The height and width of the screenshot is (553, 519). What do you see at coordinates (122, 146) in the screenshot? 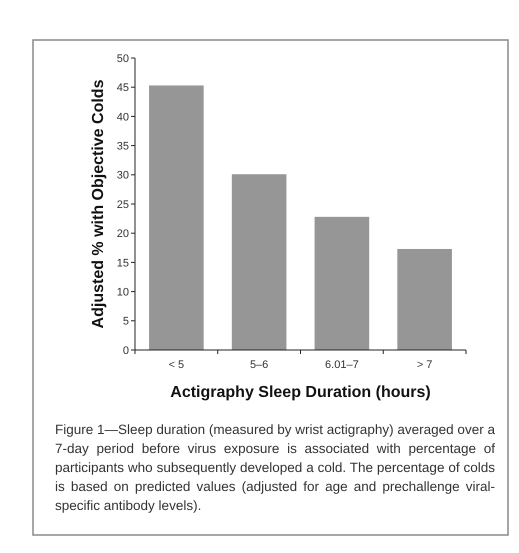
I see `y-tick-label: 35` at bounding box center [122, 146].